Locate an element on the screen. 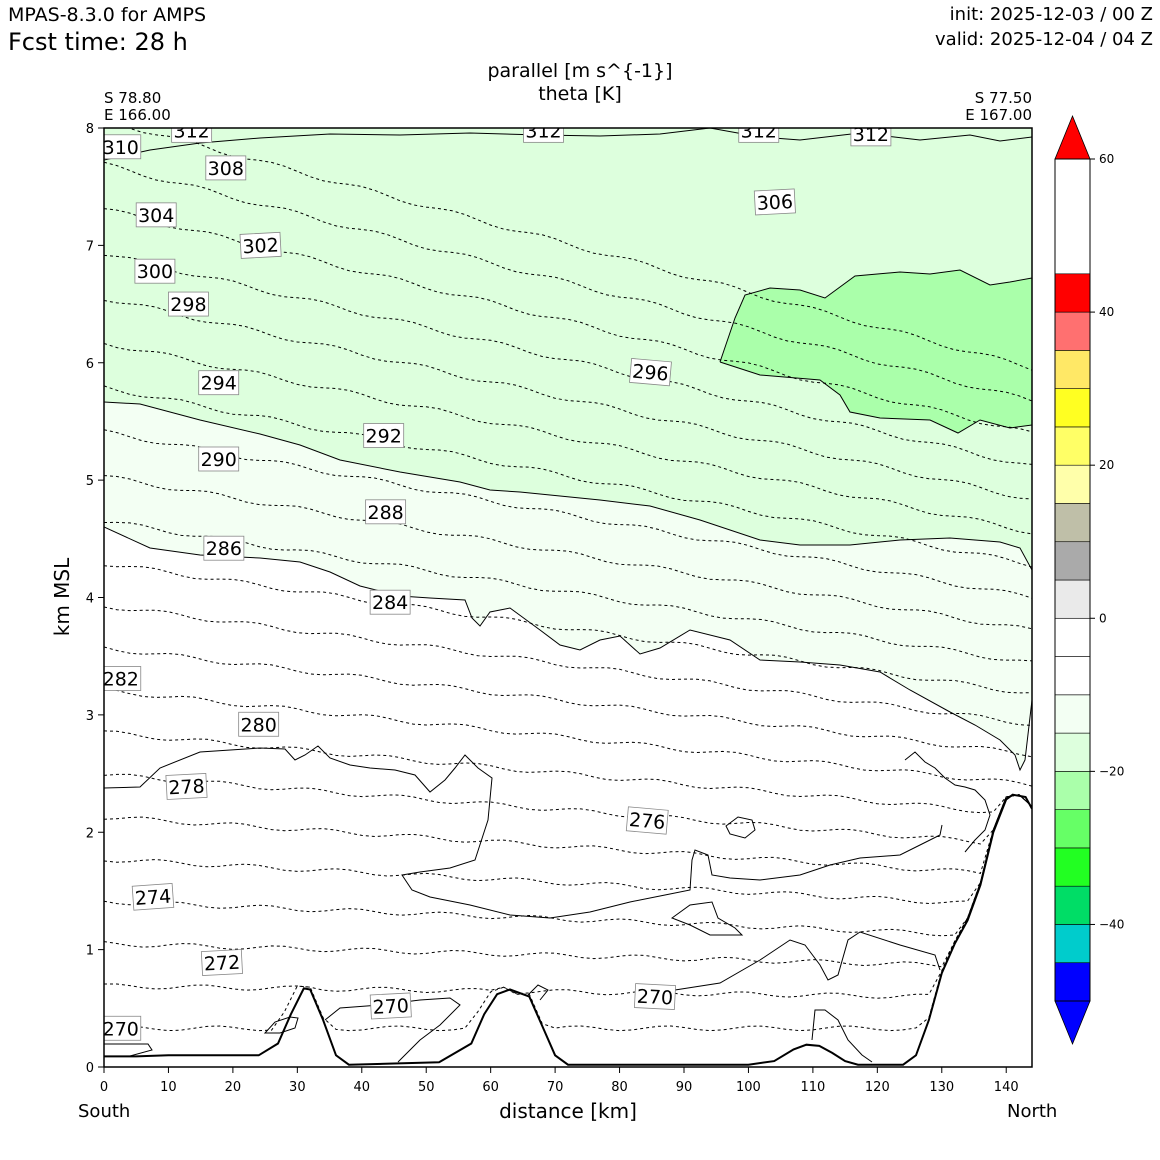 This screenshot has height=1160, width=1160. right-endpoint-lat: S 77.50 is located at coordinates (1003, 98).